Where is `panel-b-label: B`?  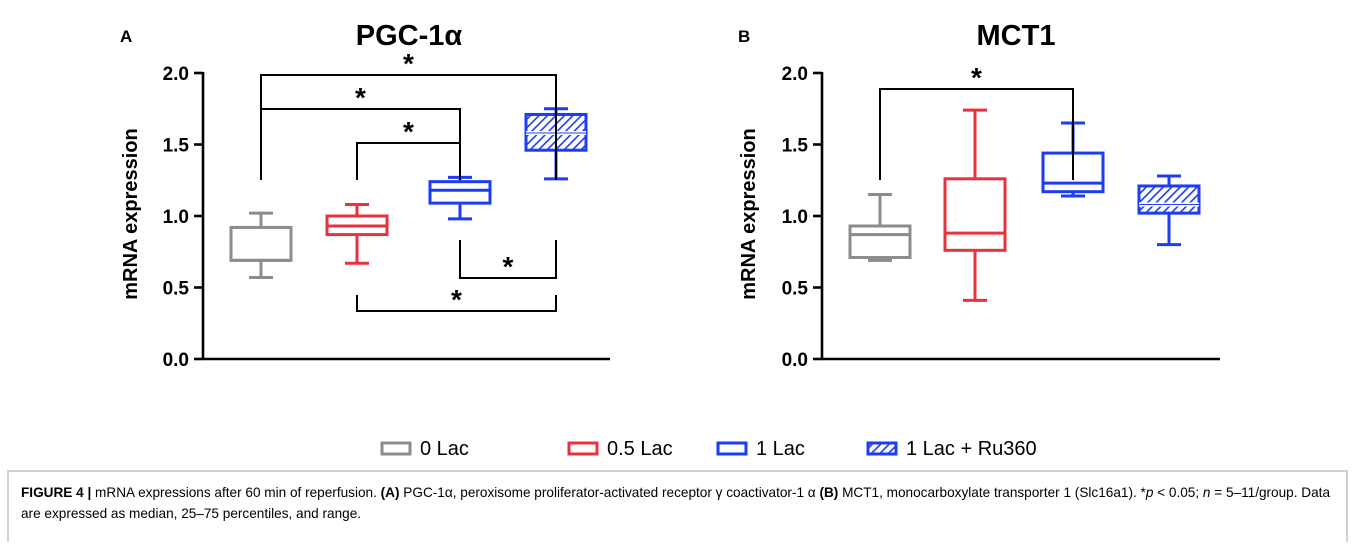
panel-b-label: B is located at coordinates (744, 36).